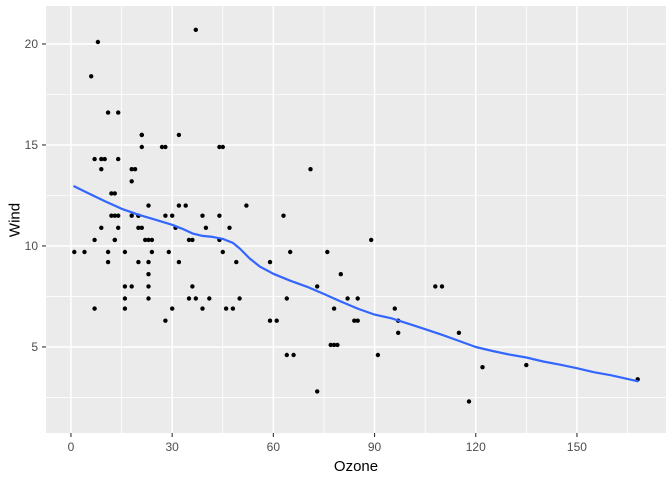 This screenshot has width=672, height=480. What do you see at coordinates (32, 145) in the screenshot?
I see `y-tick-label: 15` at bounding box center [32, 145].